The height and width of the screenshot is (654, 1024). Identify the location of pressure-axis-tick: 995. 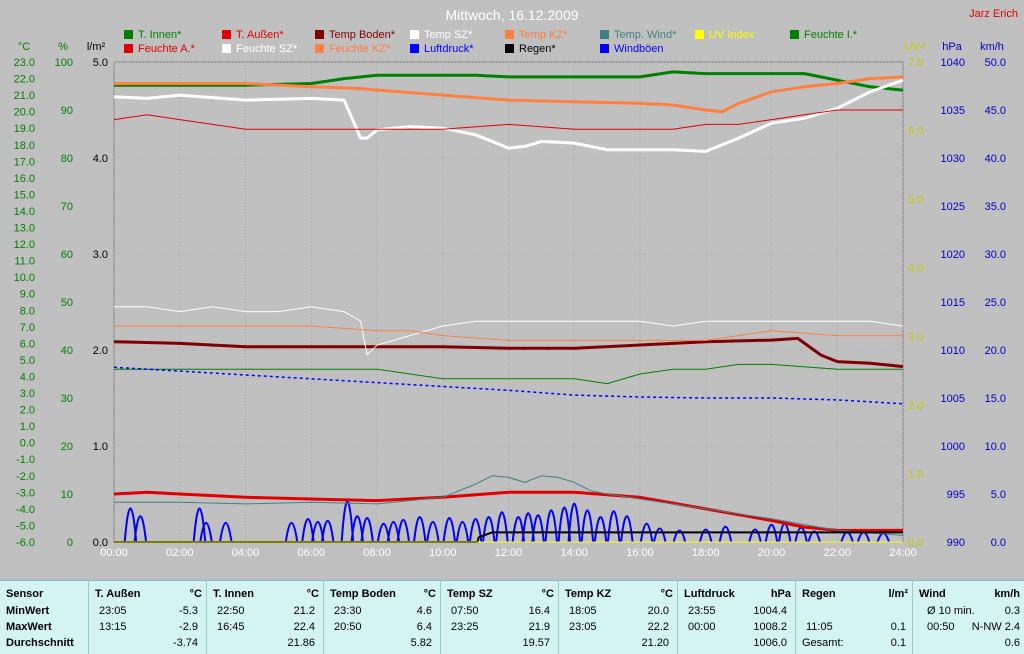
(956, 495).